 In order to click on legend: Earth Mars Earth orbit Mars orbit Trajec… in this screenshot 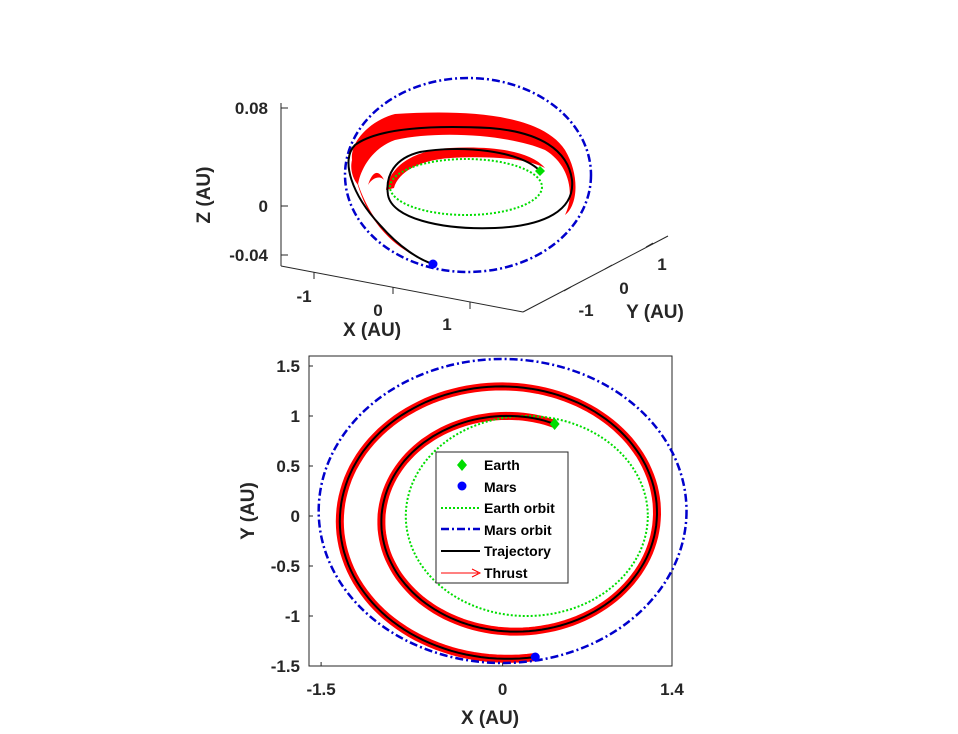, I will do `click(502, 517)`.